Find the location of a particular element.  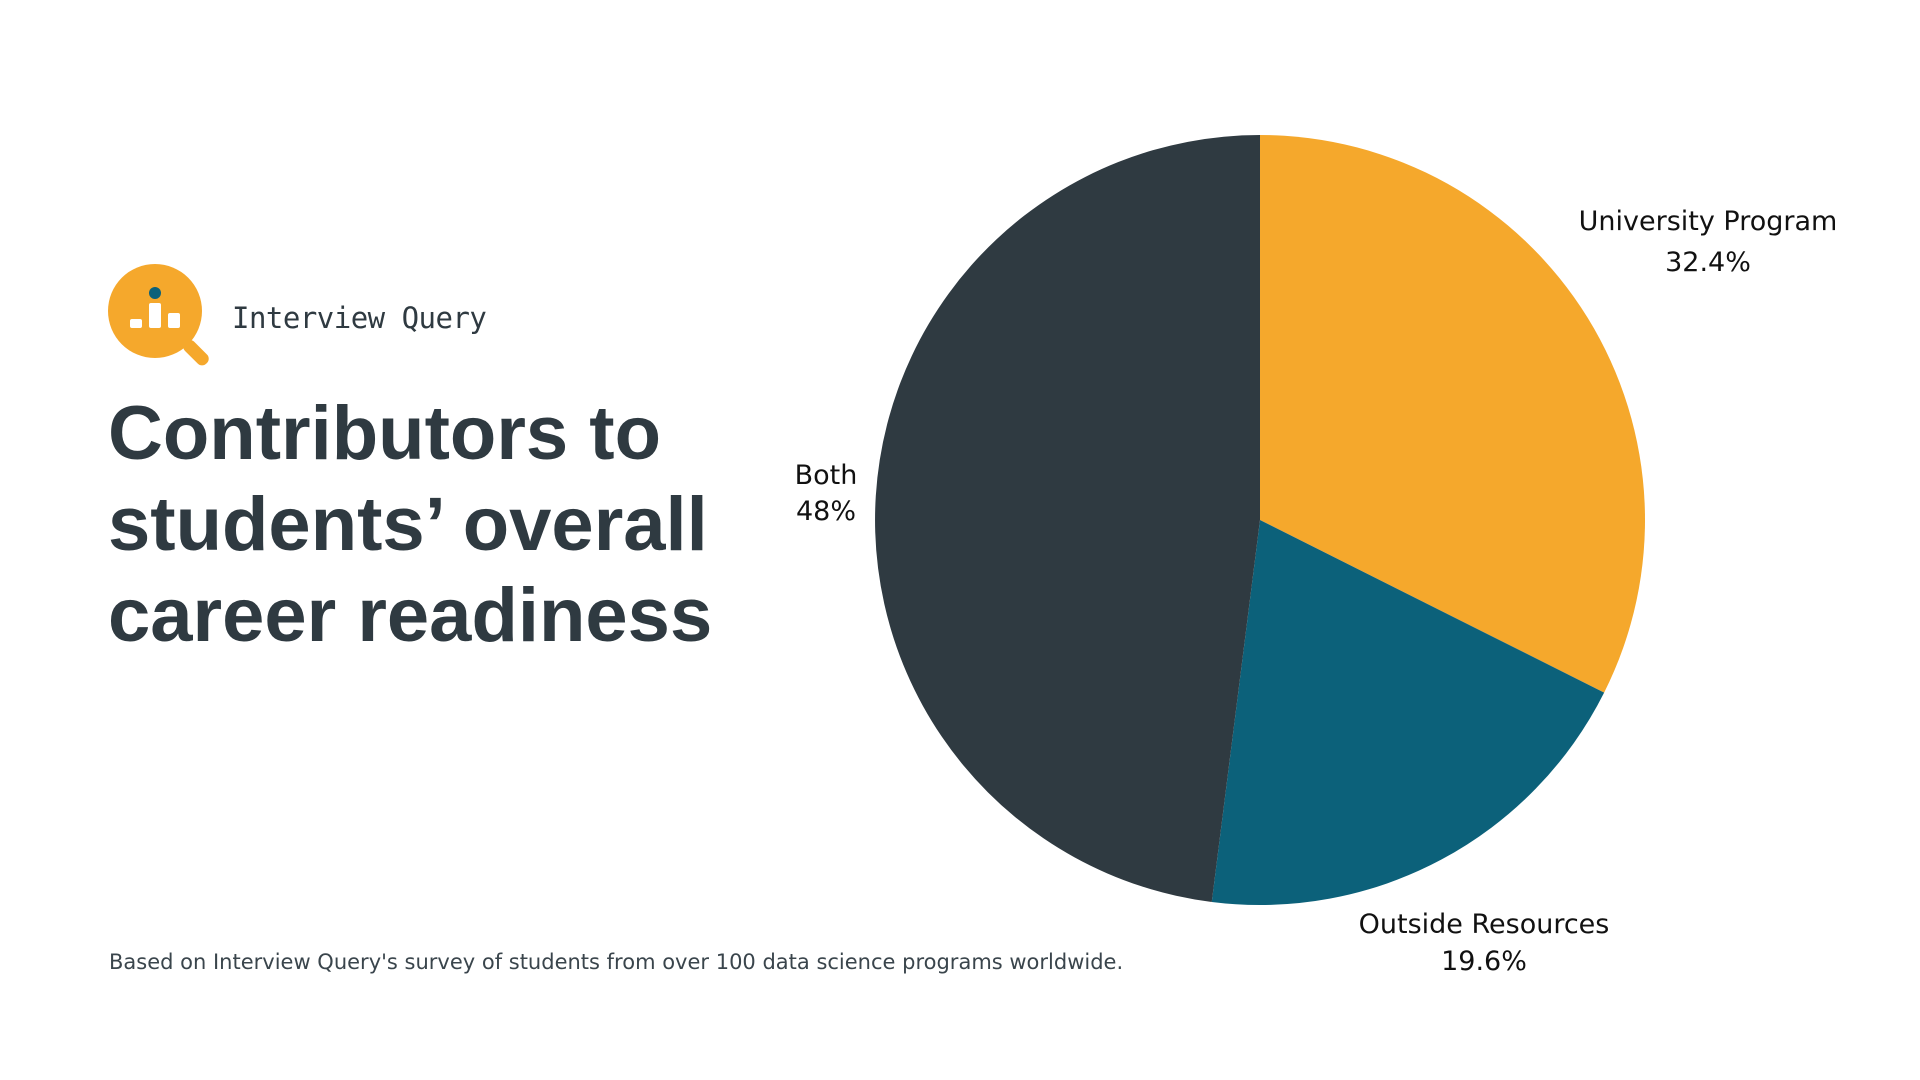

pie-slice-both is located at coordinates (1067, 518).